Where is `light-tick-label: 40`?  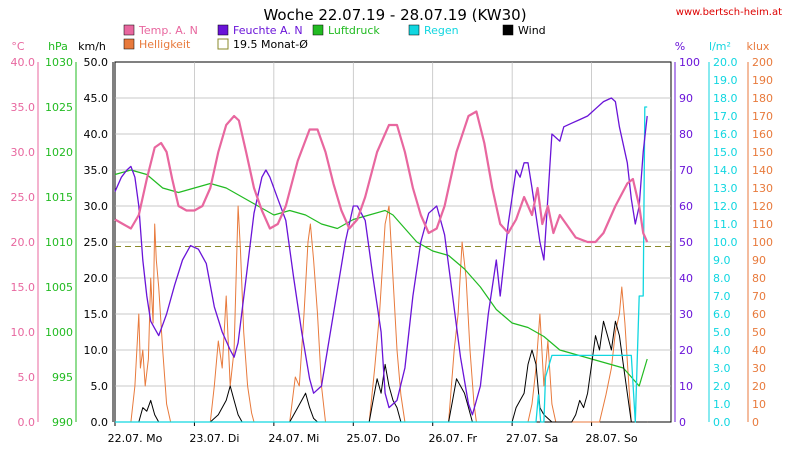 light-tick-label: 40 is located at coordinates (759, 350).